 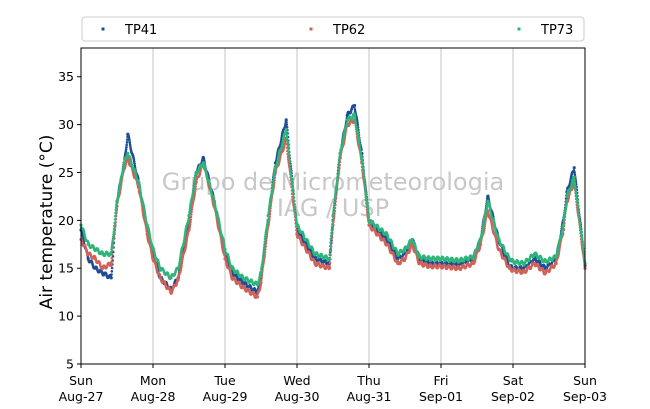 What do you see at coordinates (333, 182) in the screenshot?
I see `watermark-line-1: Grupo de Micrometeorologia` at bounding box center [333, 182].